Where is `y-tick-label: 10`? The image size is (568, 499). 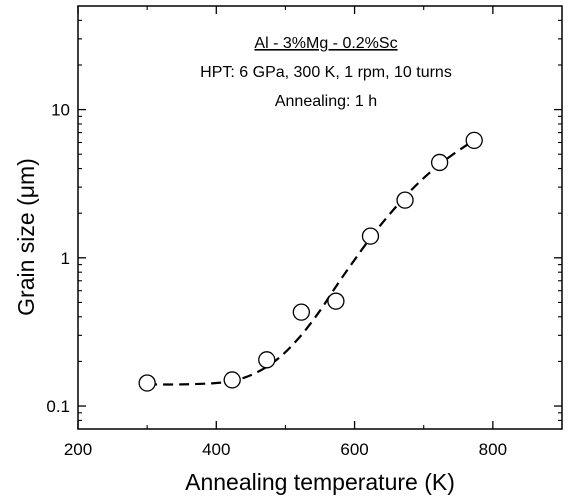
y-tick-label: 10 is located at coordinates (60, 110).